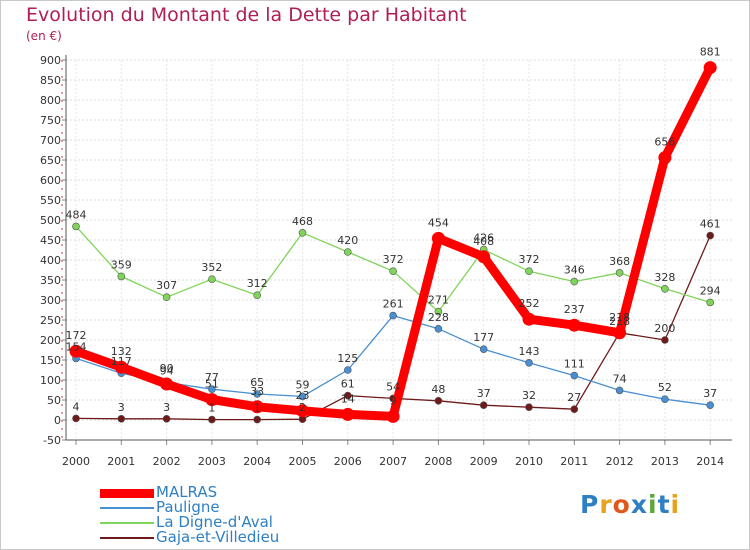 The image size is (750, 550). I want to click on legend-label: Gaja-et-Villedieu, so click(218, 537).